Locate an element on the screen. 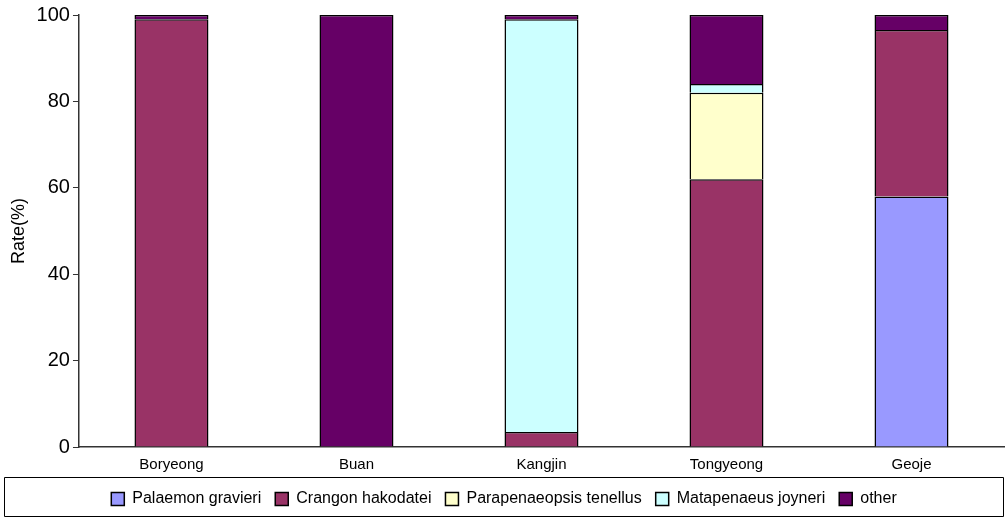 The image size is (1006, 517). y-tick-label: 20 is located at coordinates (58, 359).